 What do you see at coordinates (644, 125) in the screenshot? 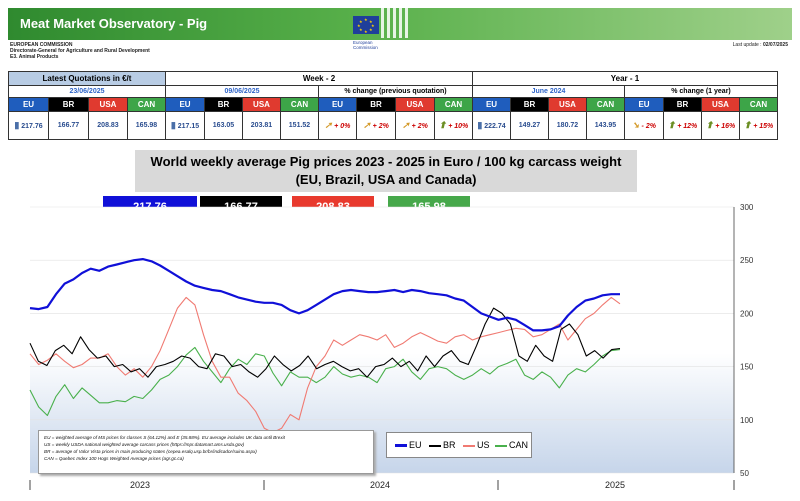
I see `year-change-eu: ➘ - 2%` at bounding box center [644, 125].